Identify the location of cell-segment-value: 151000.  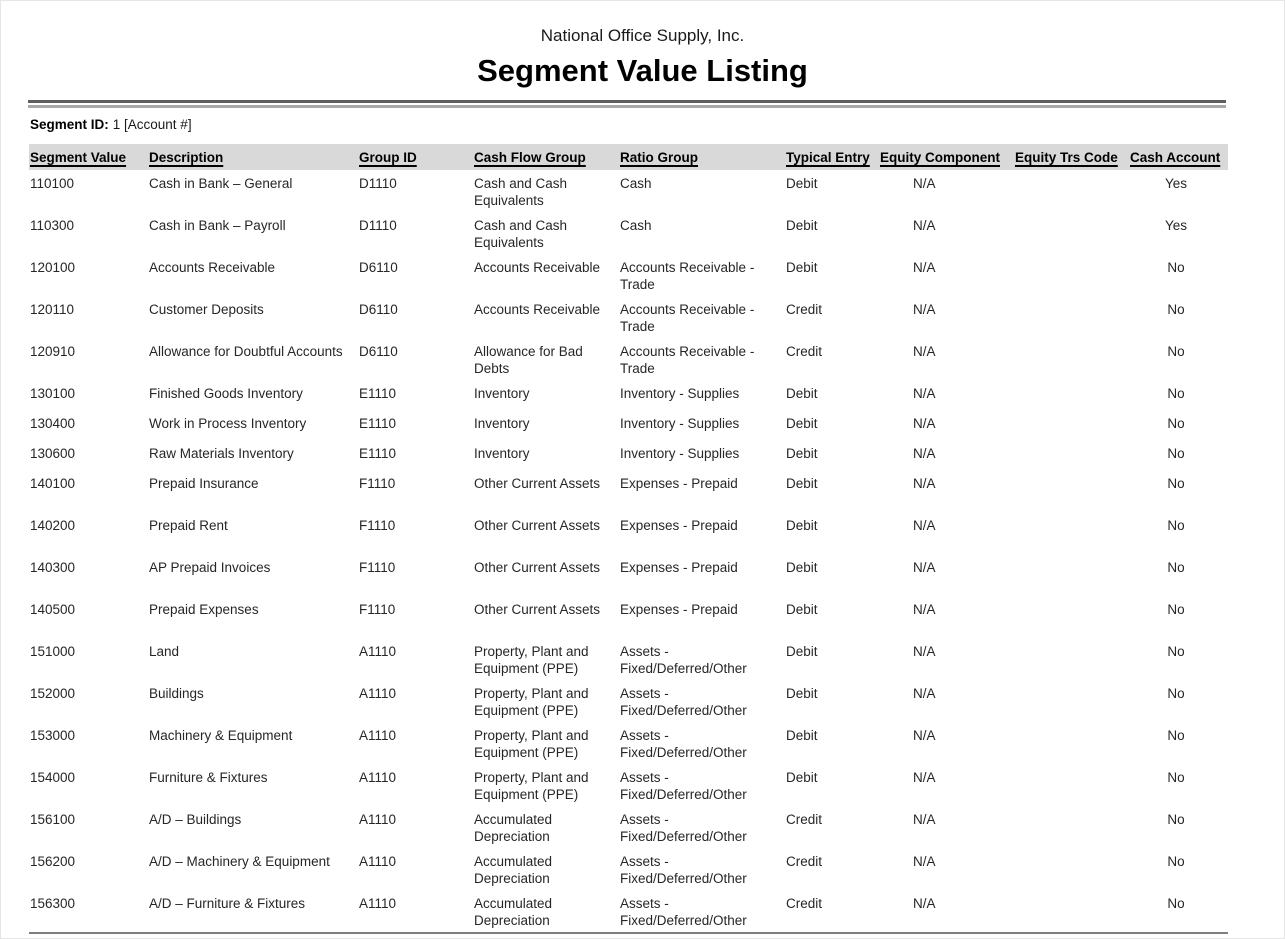
(53, 651).